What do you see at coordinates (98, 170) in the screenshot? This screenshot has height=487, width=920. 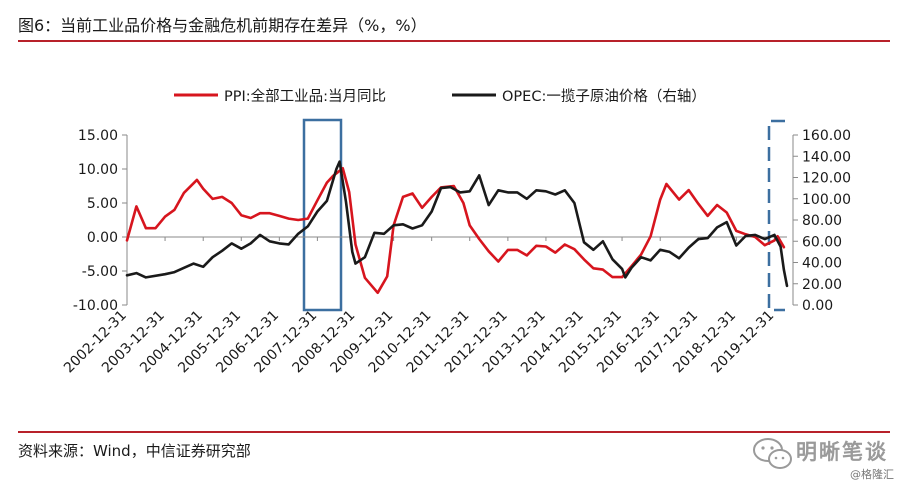 I see `left-tick-label: 10.00` at bounding box center [98, 170].